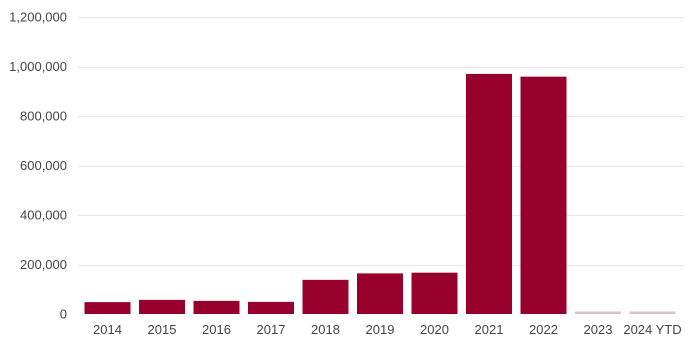 Image resolution: width=689 pixels, height=337 pixels. I want to click on x-tick-label: 2014, so click(107, 329).